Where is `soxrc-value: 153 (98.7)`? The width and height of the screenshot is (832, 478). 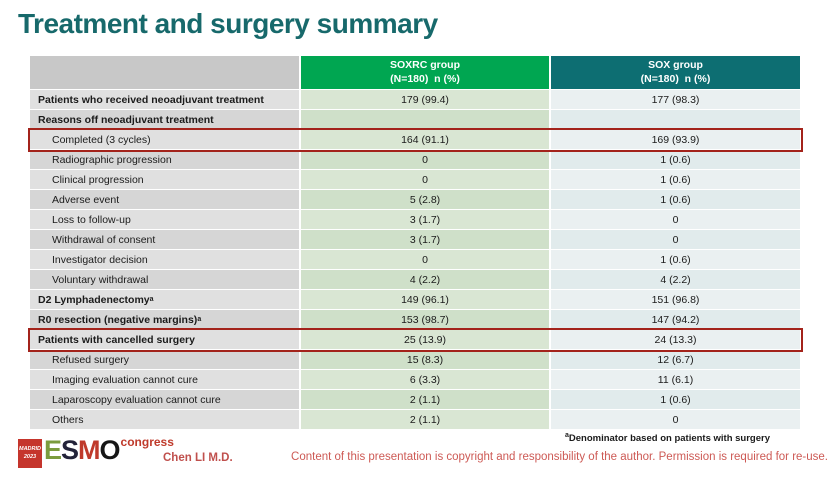 soxrc-value: 153 (98.7) is located at coordinates (425, 319).